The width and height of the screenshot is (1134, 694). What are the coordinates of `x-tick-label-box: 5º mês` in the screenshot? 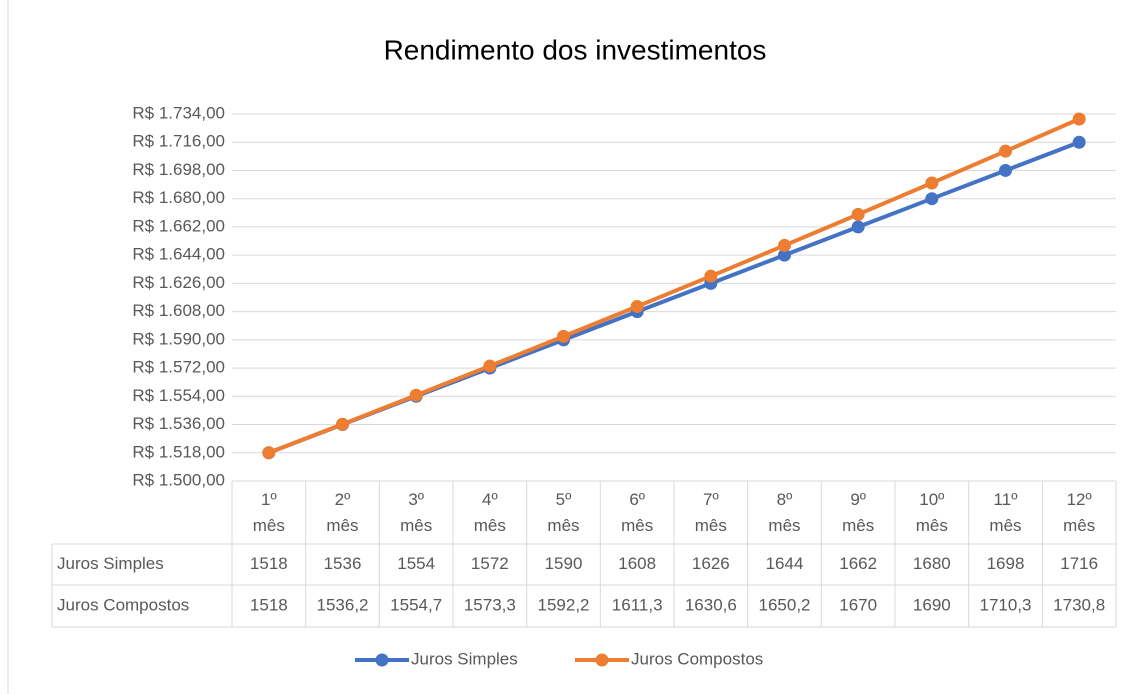 It's located at (563, 512).